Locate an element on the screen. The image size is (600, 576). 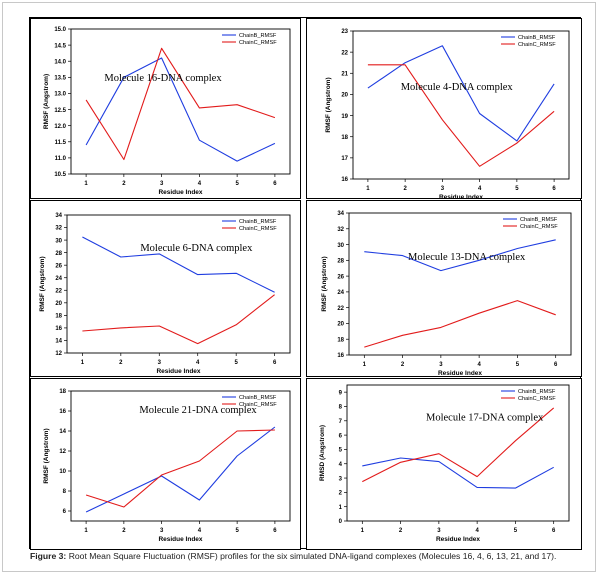
y-tick-label: 11.0 is located at coordinates (61, 159).